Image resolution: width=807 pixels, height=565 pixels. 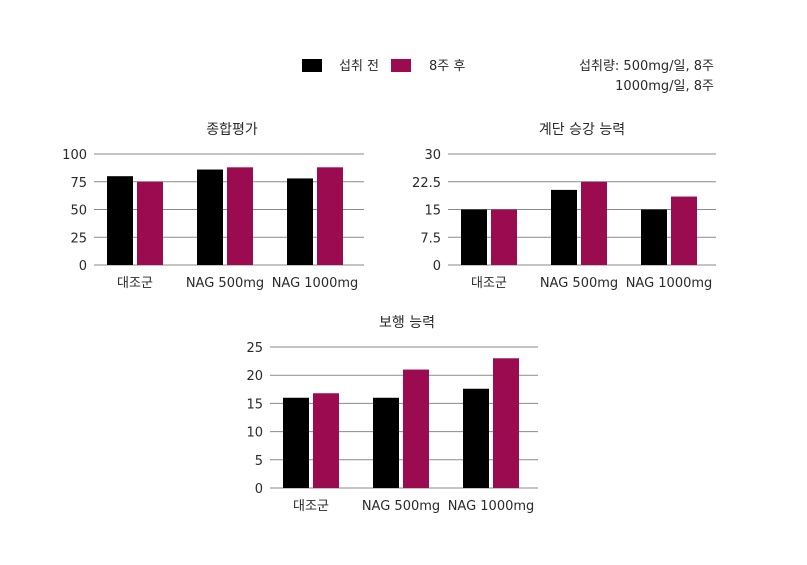 I want to click on dosage-note-line1: 섭취량: 500mg/일, 8주, so click(x=646, y=66).